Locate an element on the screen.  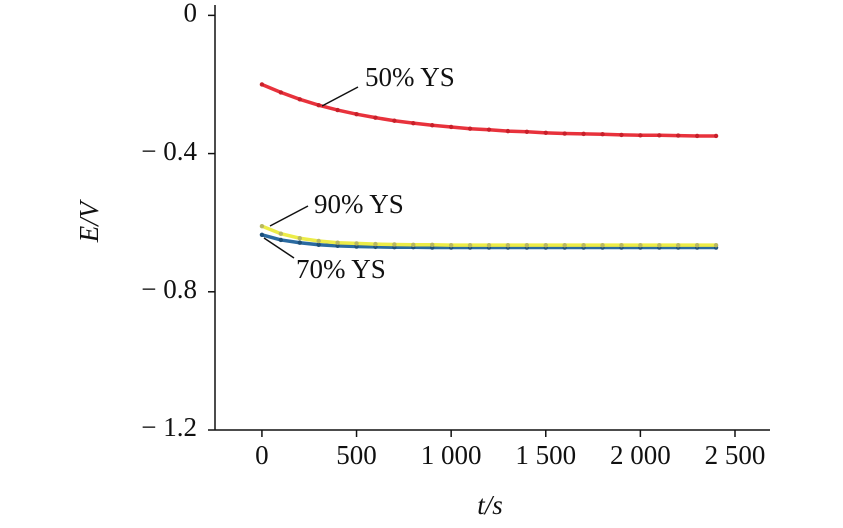
series-label: 50% YS is located at coordinates (410, 77).